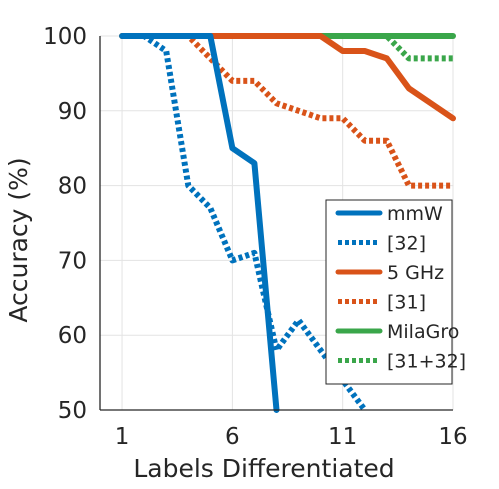  What do you see at coordinates (263, 468) in the screenshot?
I see `x-axis-title: Labels Differentiated` at bounding box center [263, 468].